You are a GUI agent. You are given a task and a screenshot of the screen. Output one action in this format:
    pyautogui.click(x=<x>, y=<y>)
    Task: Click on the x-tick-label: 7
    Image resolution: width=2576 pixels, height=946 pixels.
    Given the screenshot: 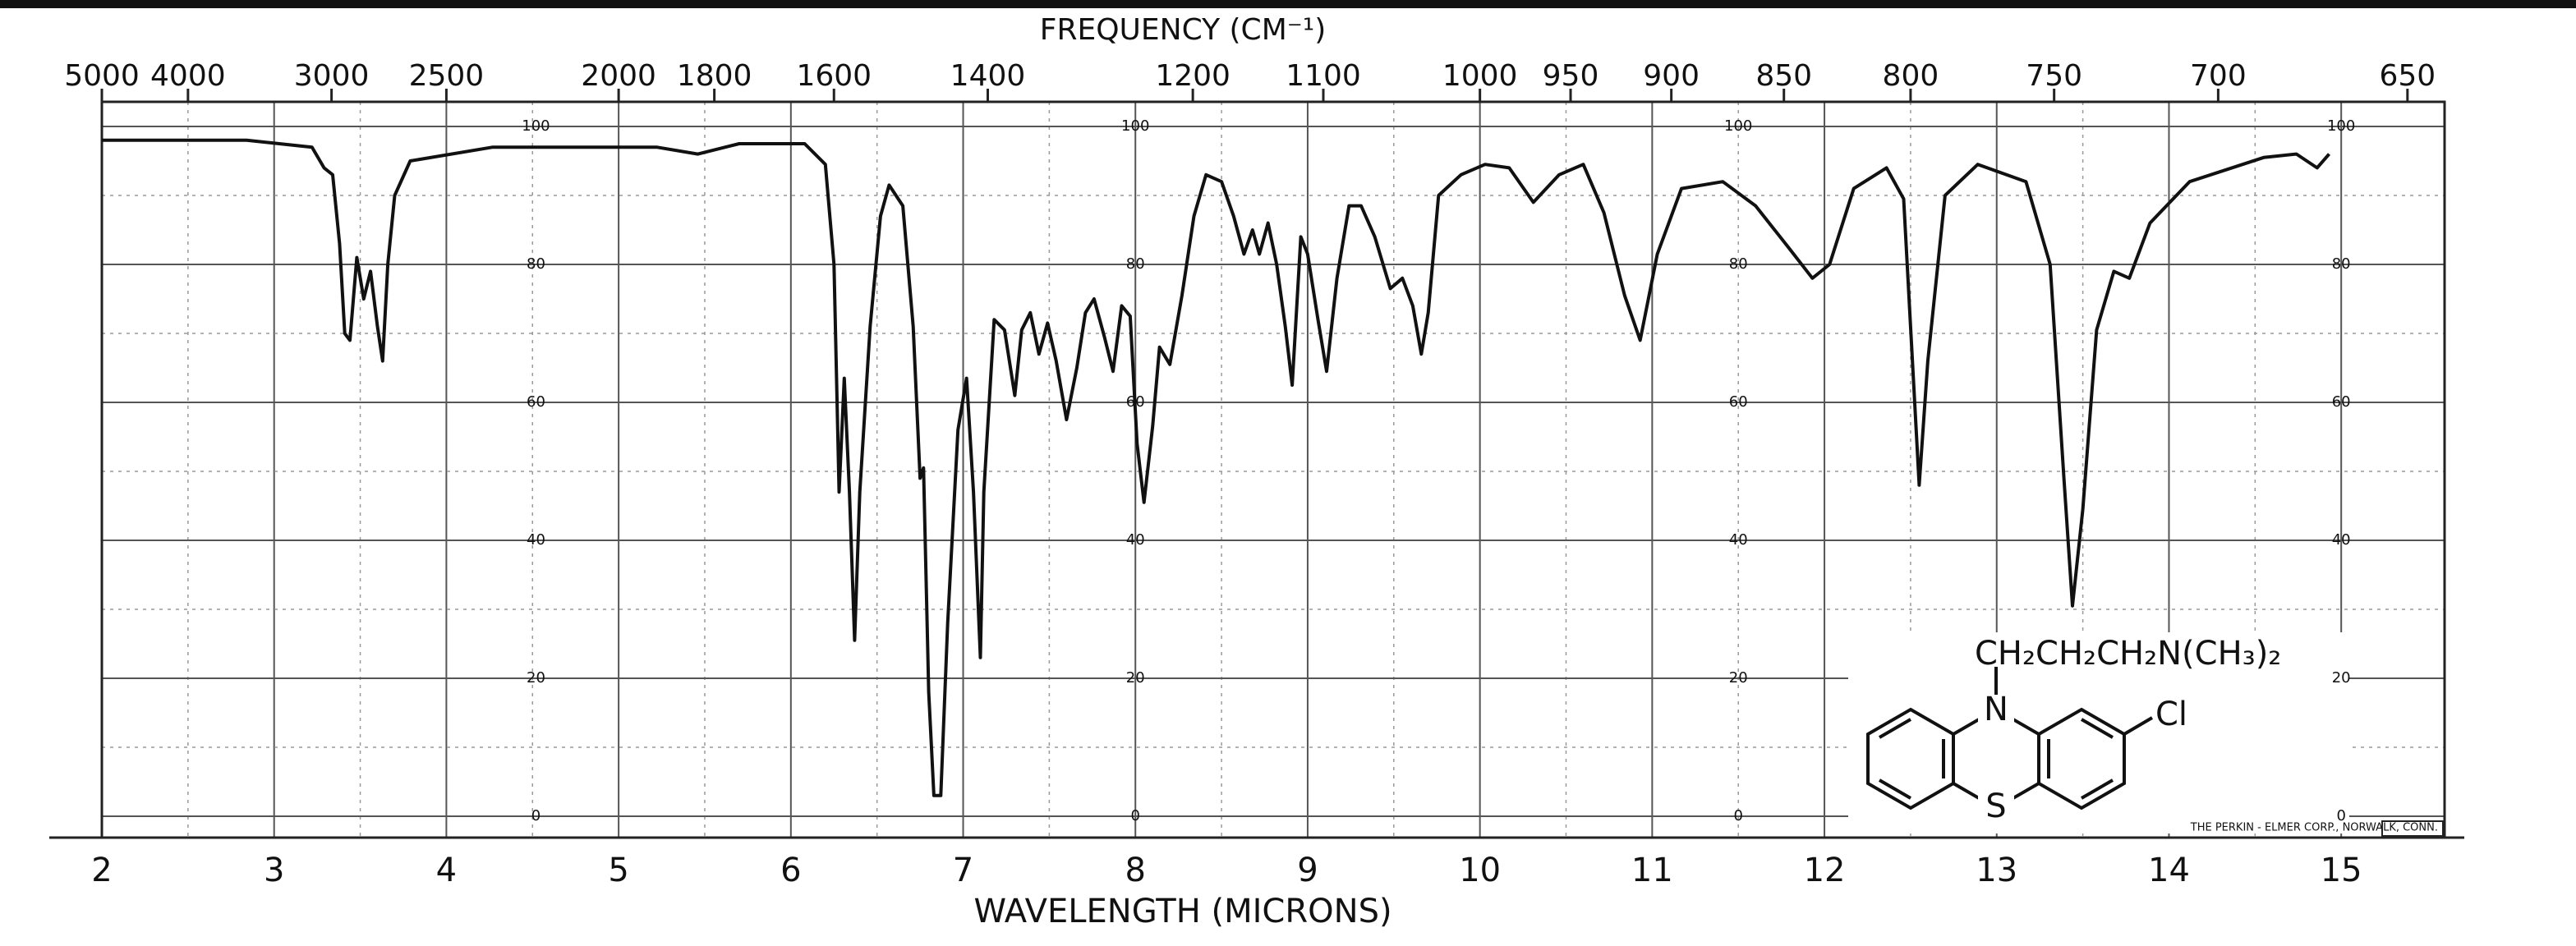 What is the action you would take?
    pyautogui.click(x=963, y=871)
    